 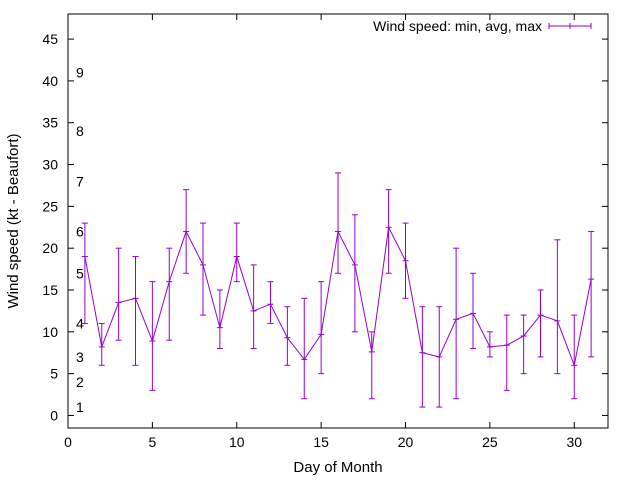 What do you see at coordinates (80, 407) in the screenshot?
I see `beaufort-label: 1` at bounding box center [80, 407].